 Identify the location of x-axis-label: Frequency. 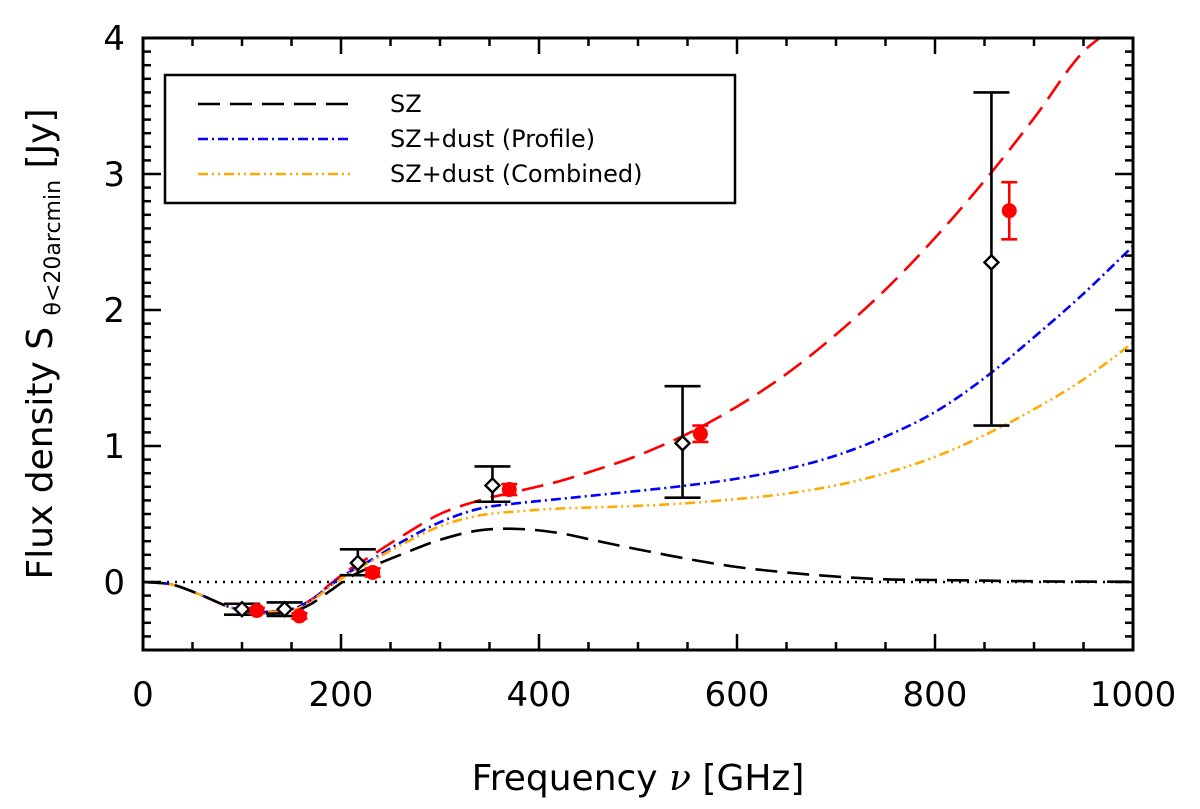
(565, 778).